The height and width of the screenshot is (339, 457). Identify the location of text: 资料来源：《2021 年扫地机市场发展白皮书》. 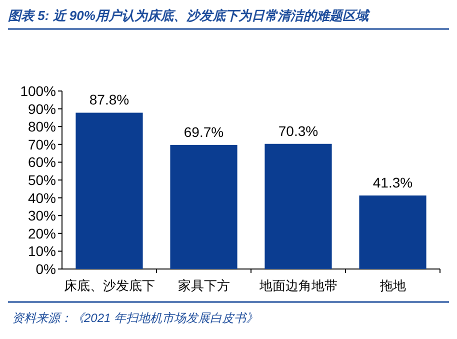
(135, 318).